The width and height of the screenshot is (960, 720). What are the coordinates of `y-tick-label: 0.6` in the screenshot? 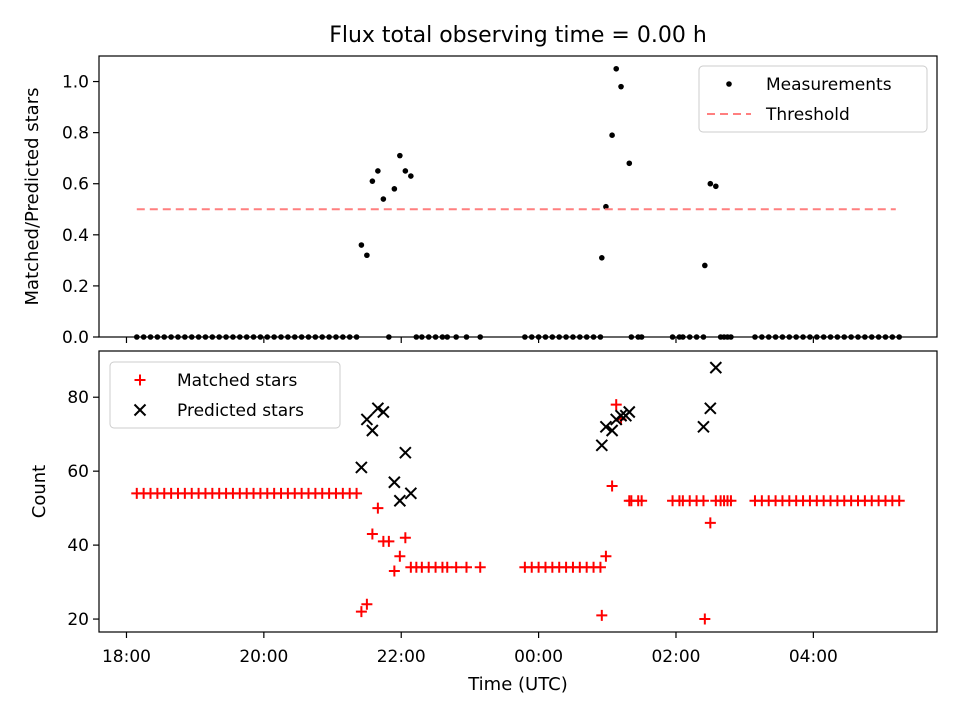 It's located at (75, 185).